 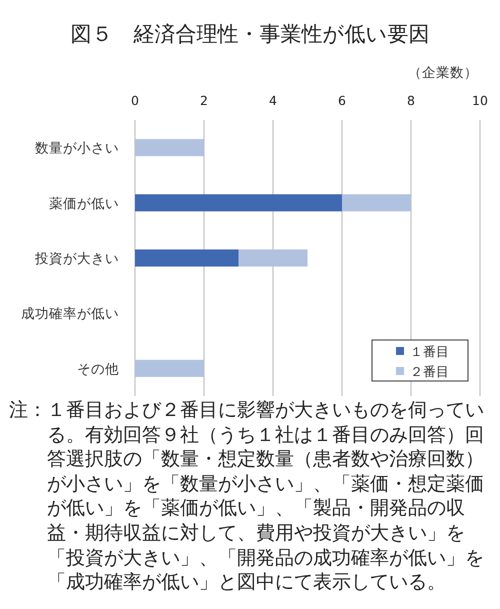 I want to click on y-tick-label: 投資が大きい, so click(x=76, y=259).